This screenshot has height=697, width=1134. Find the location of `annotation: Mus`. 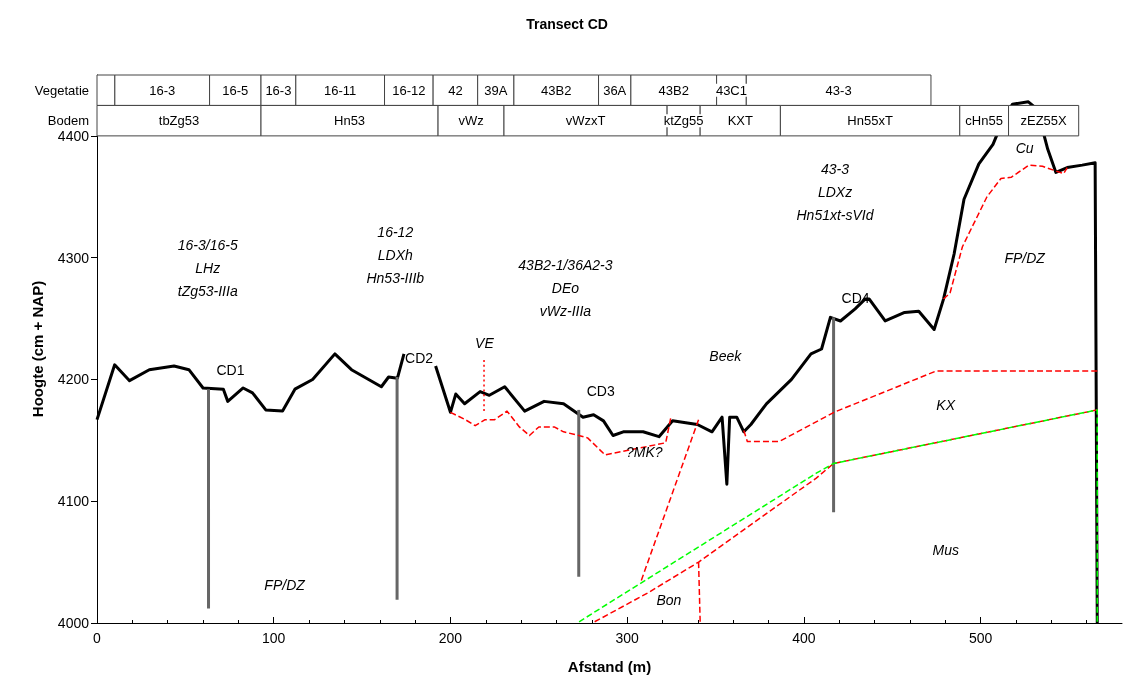

annotation: Mus is located at coordinates (945, 550).